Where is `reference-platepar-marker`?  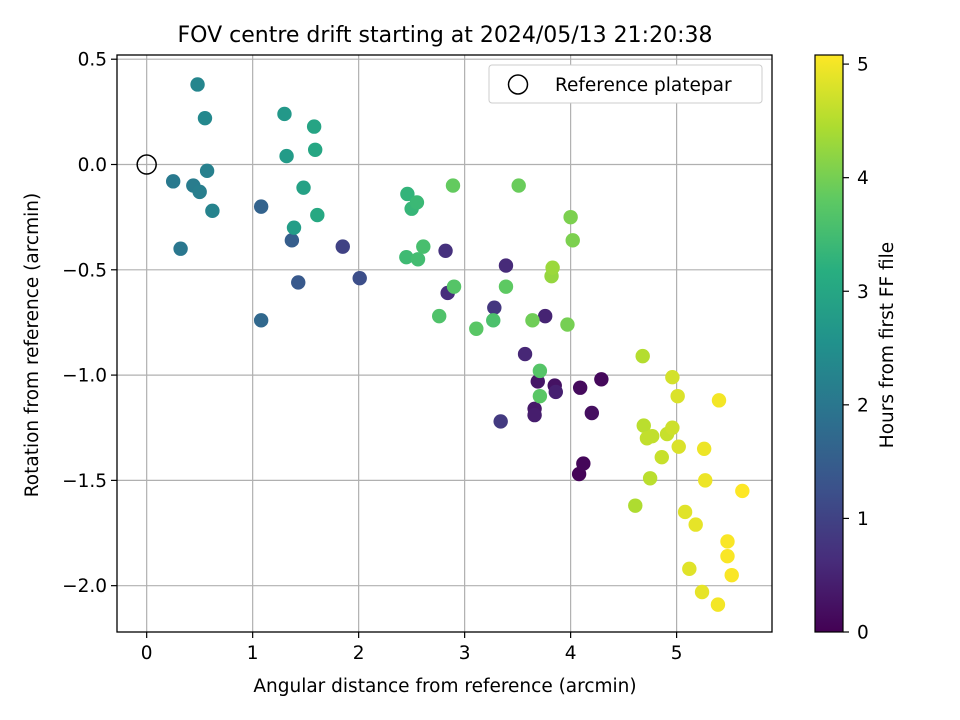
reference-platepar-marker is located at coordinates (146, 164).